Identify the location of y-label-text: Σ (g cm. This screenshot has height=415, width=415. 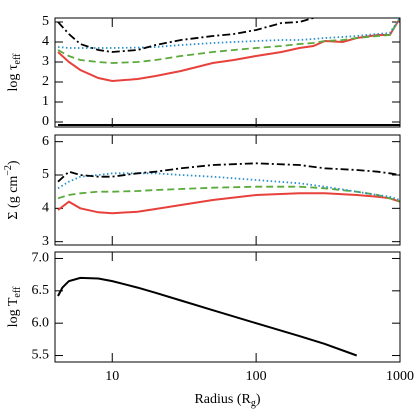
(13, 198).